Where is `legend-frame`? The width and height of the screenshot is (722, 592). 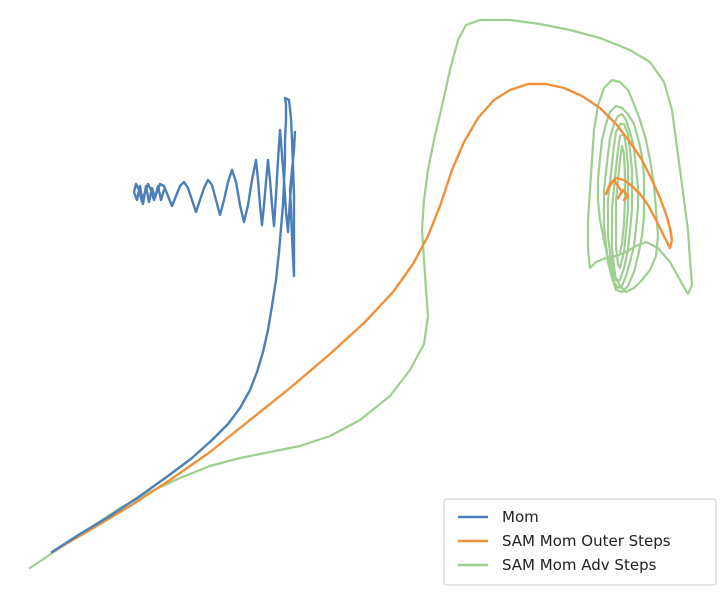 legend-frame is located at coordinates (580, 542).